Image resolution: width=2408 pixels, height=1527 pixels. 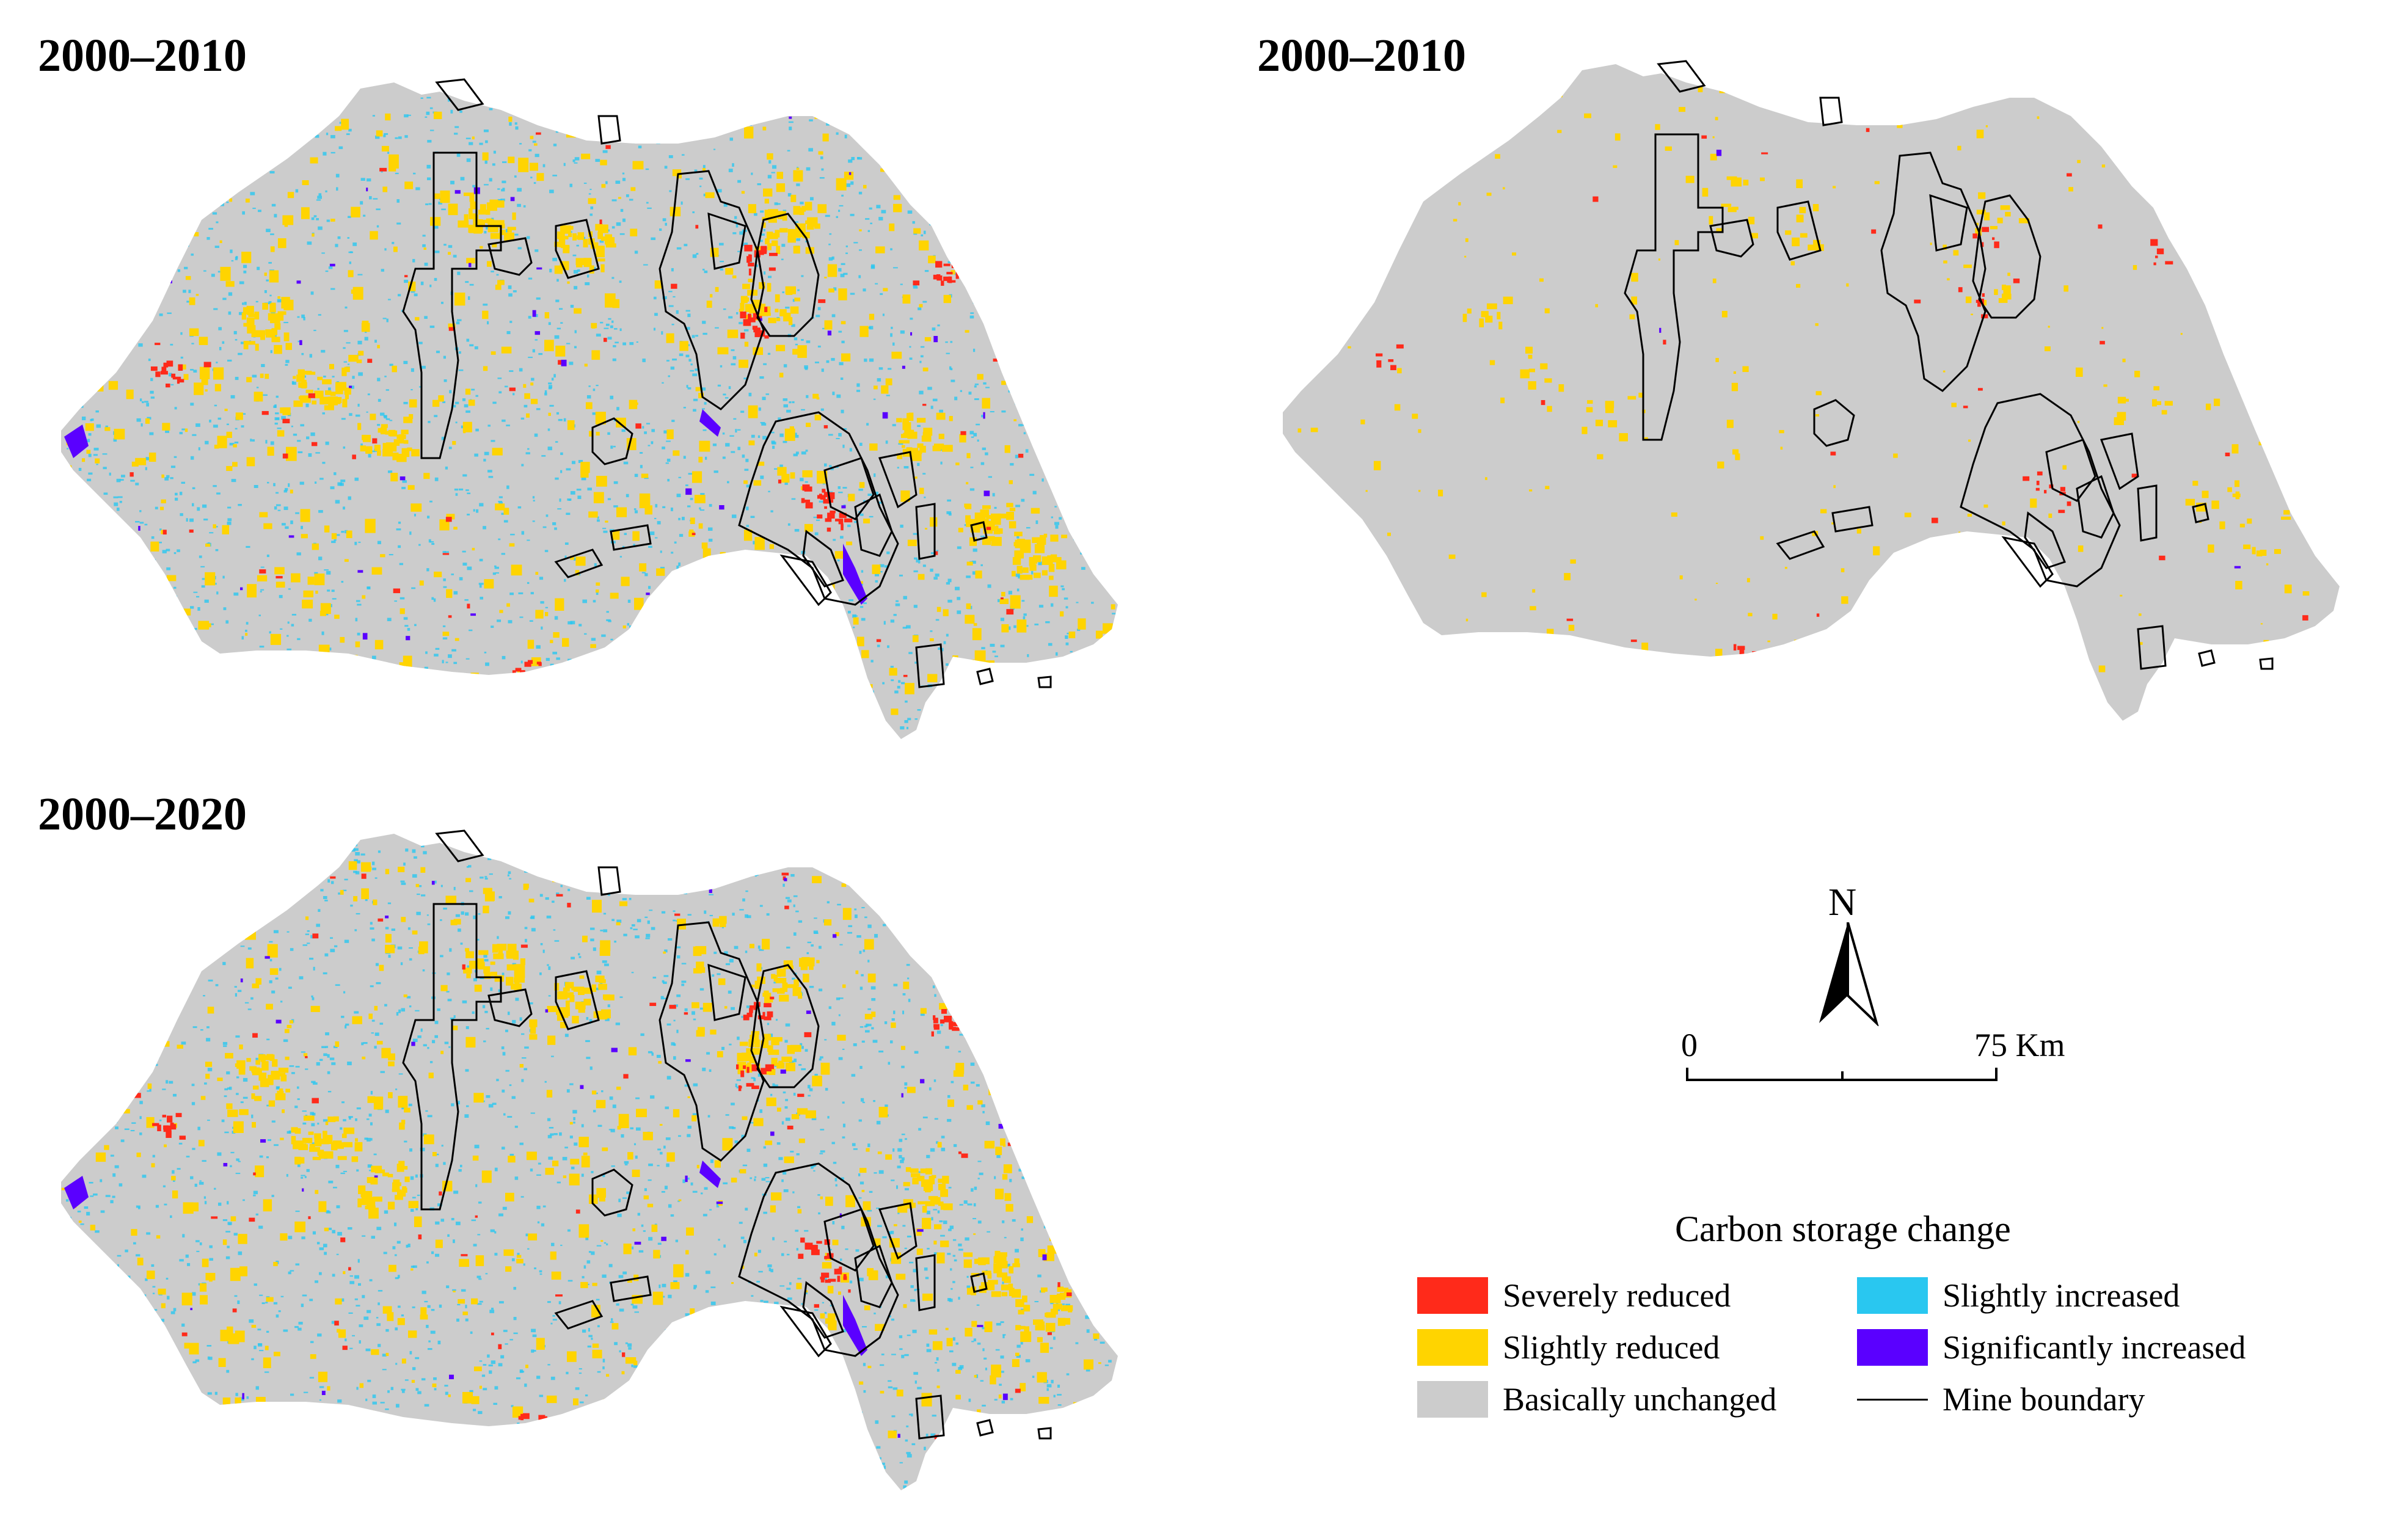 I want to click on legend-swatch-significantly-increased, so click(x=1892, y=1347).